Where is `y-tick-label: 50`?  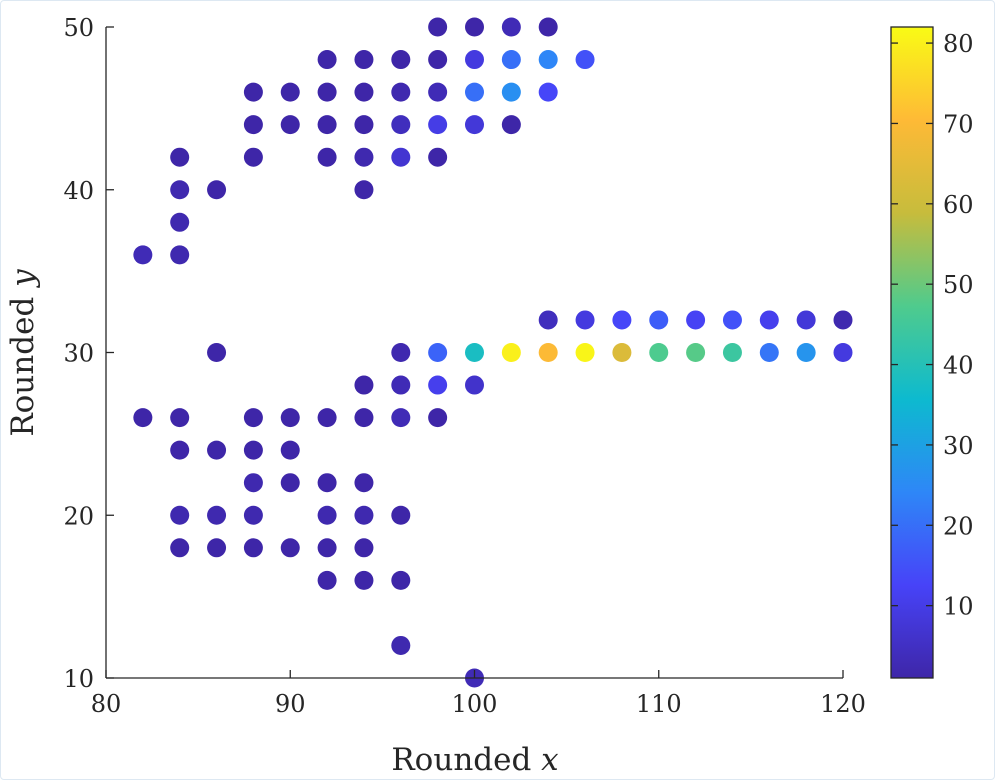
y-tick-label: 50 is located at coordinates (78, 28).